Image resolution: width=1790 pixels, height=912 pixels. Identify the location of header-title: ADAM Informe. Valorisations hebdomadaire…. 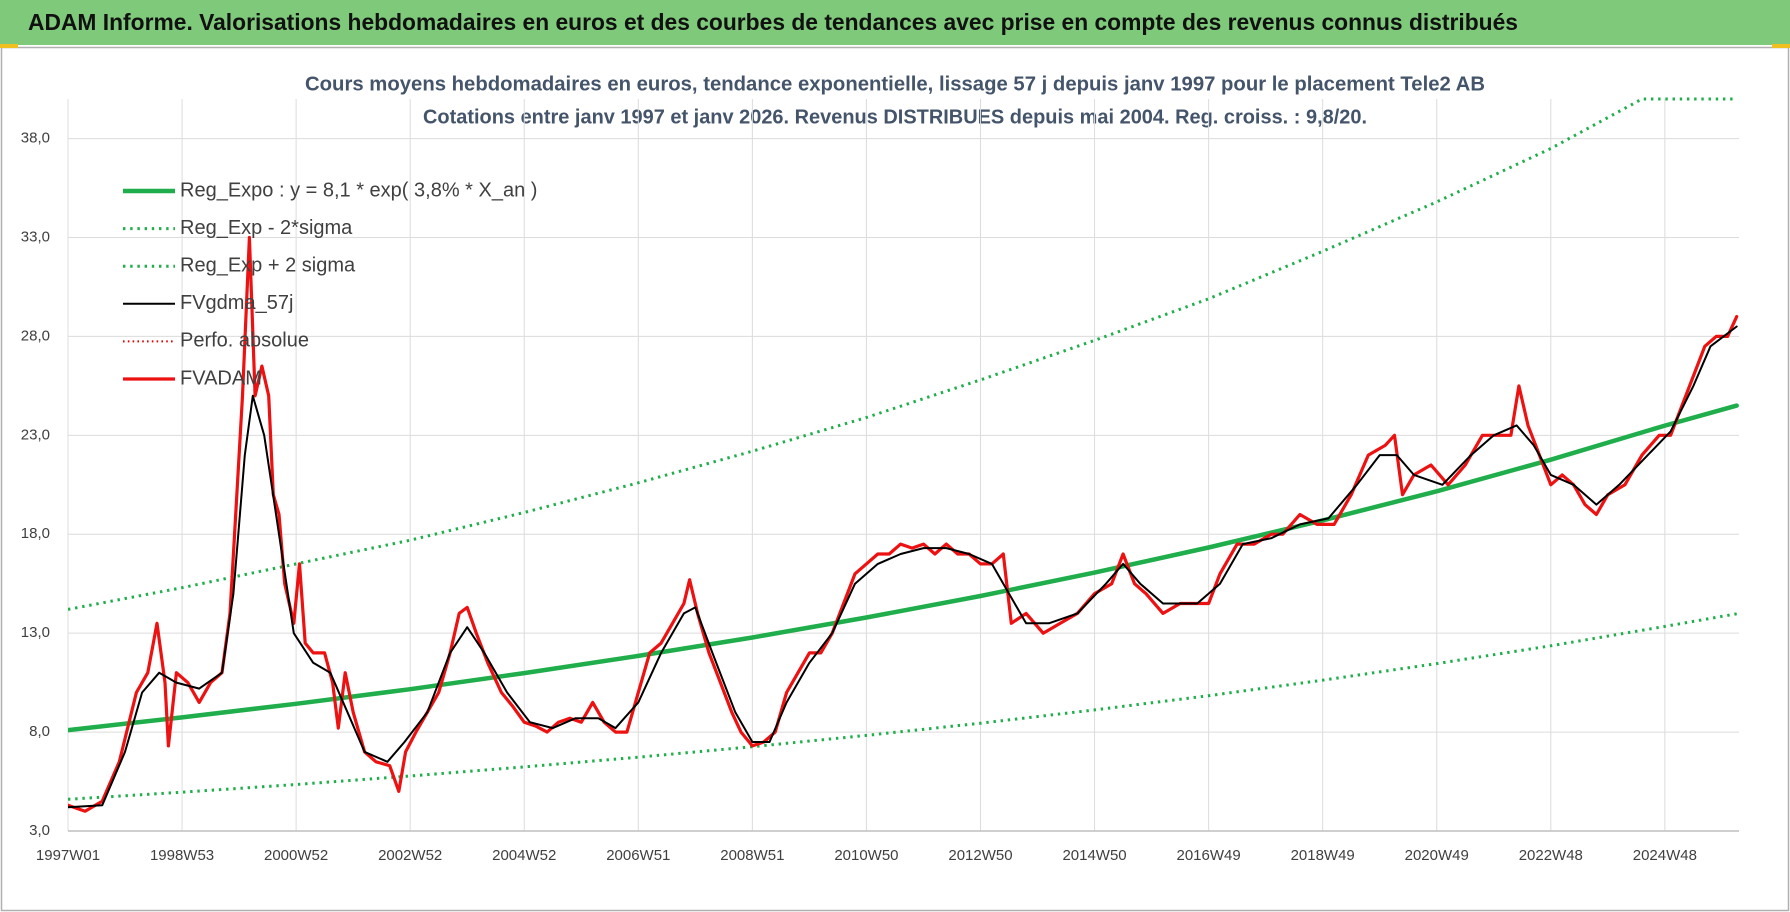
(773, 22).